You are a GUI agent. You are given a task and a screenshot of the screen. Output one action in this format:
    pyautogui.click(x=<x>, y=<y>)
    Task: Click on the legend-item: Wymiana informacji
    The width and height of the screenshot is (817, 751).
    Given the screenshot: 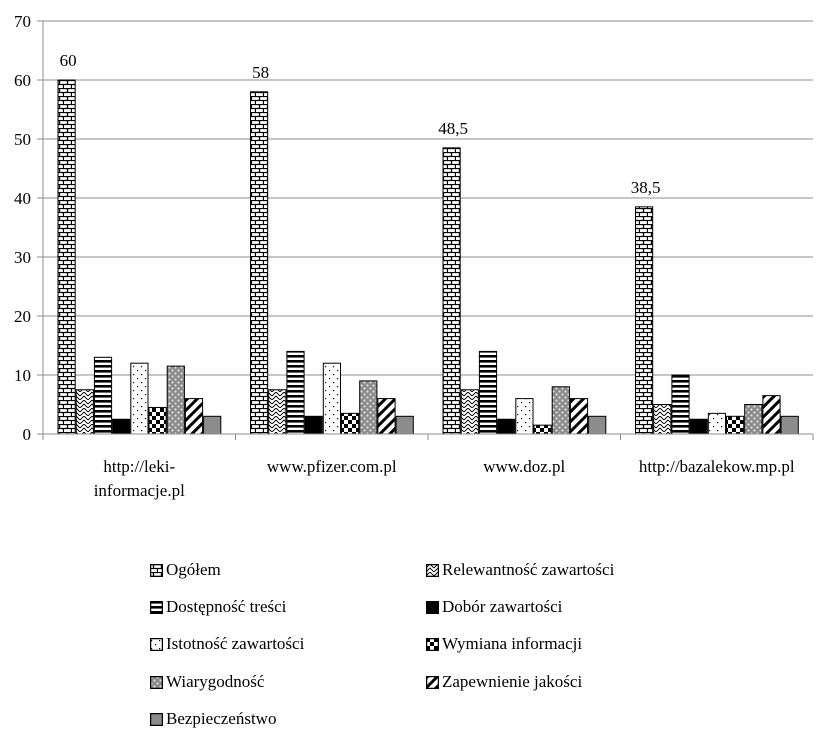 What is the action you would take?
    pyautogui.click(x=504, y=644)
    